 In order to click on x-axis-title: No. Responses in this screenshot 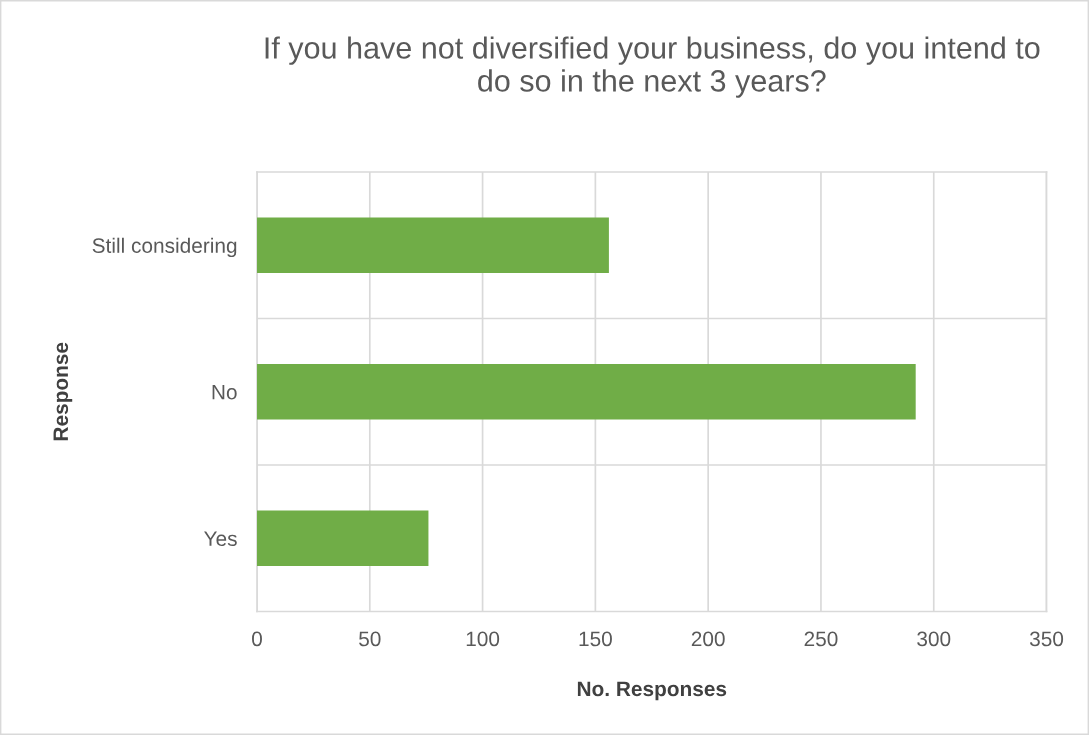, I will do `click(652, 691)`.